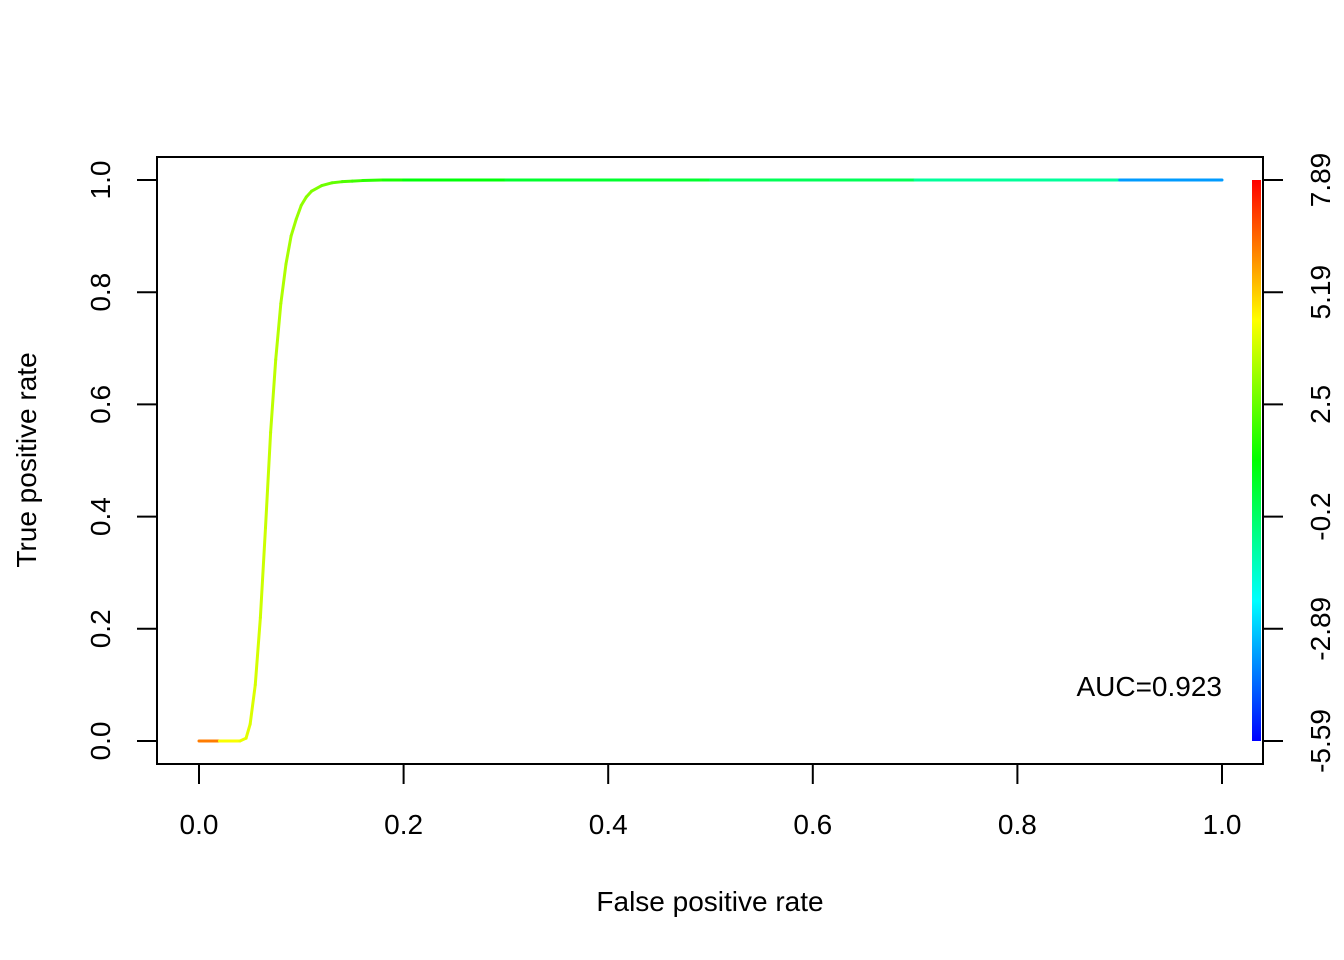  What do you see at coordinates (711, 802) in the screenshot?
I see `x-axis: 0.0 0.2 0.4 0.6 0.8 1.0` at bounding box center [711, 802].